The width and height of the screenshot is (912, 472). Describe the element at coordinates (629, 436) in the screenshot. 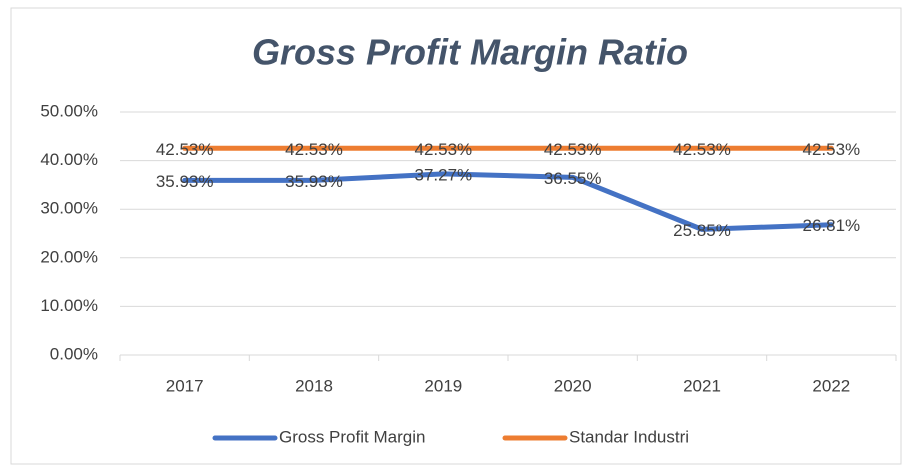

I see `legend-label: Standar Industri` at that location.